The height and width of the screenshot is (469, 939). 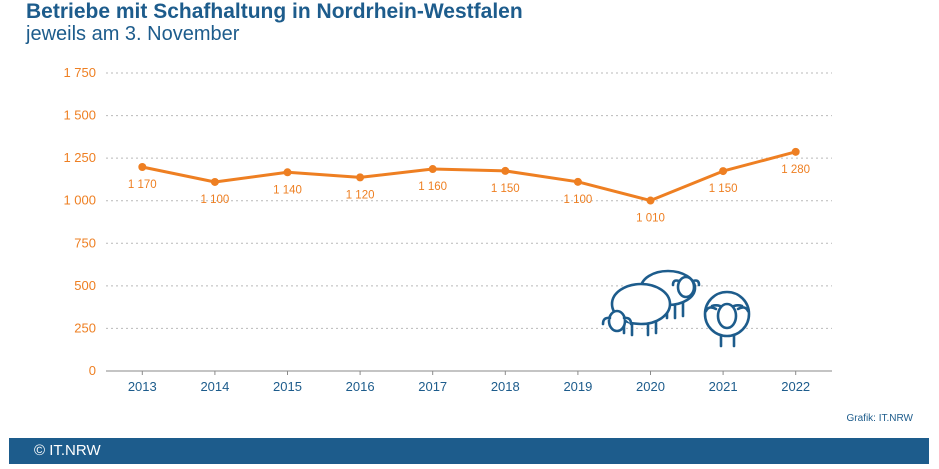 I want to click on y-tick-label: 0, so click(x=92, y=370).